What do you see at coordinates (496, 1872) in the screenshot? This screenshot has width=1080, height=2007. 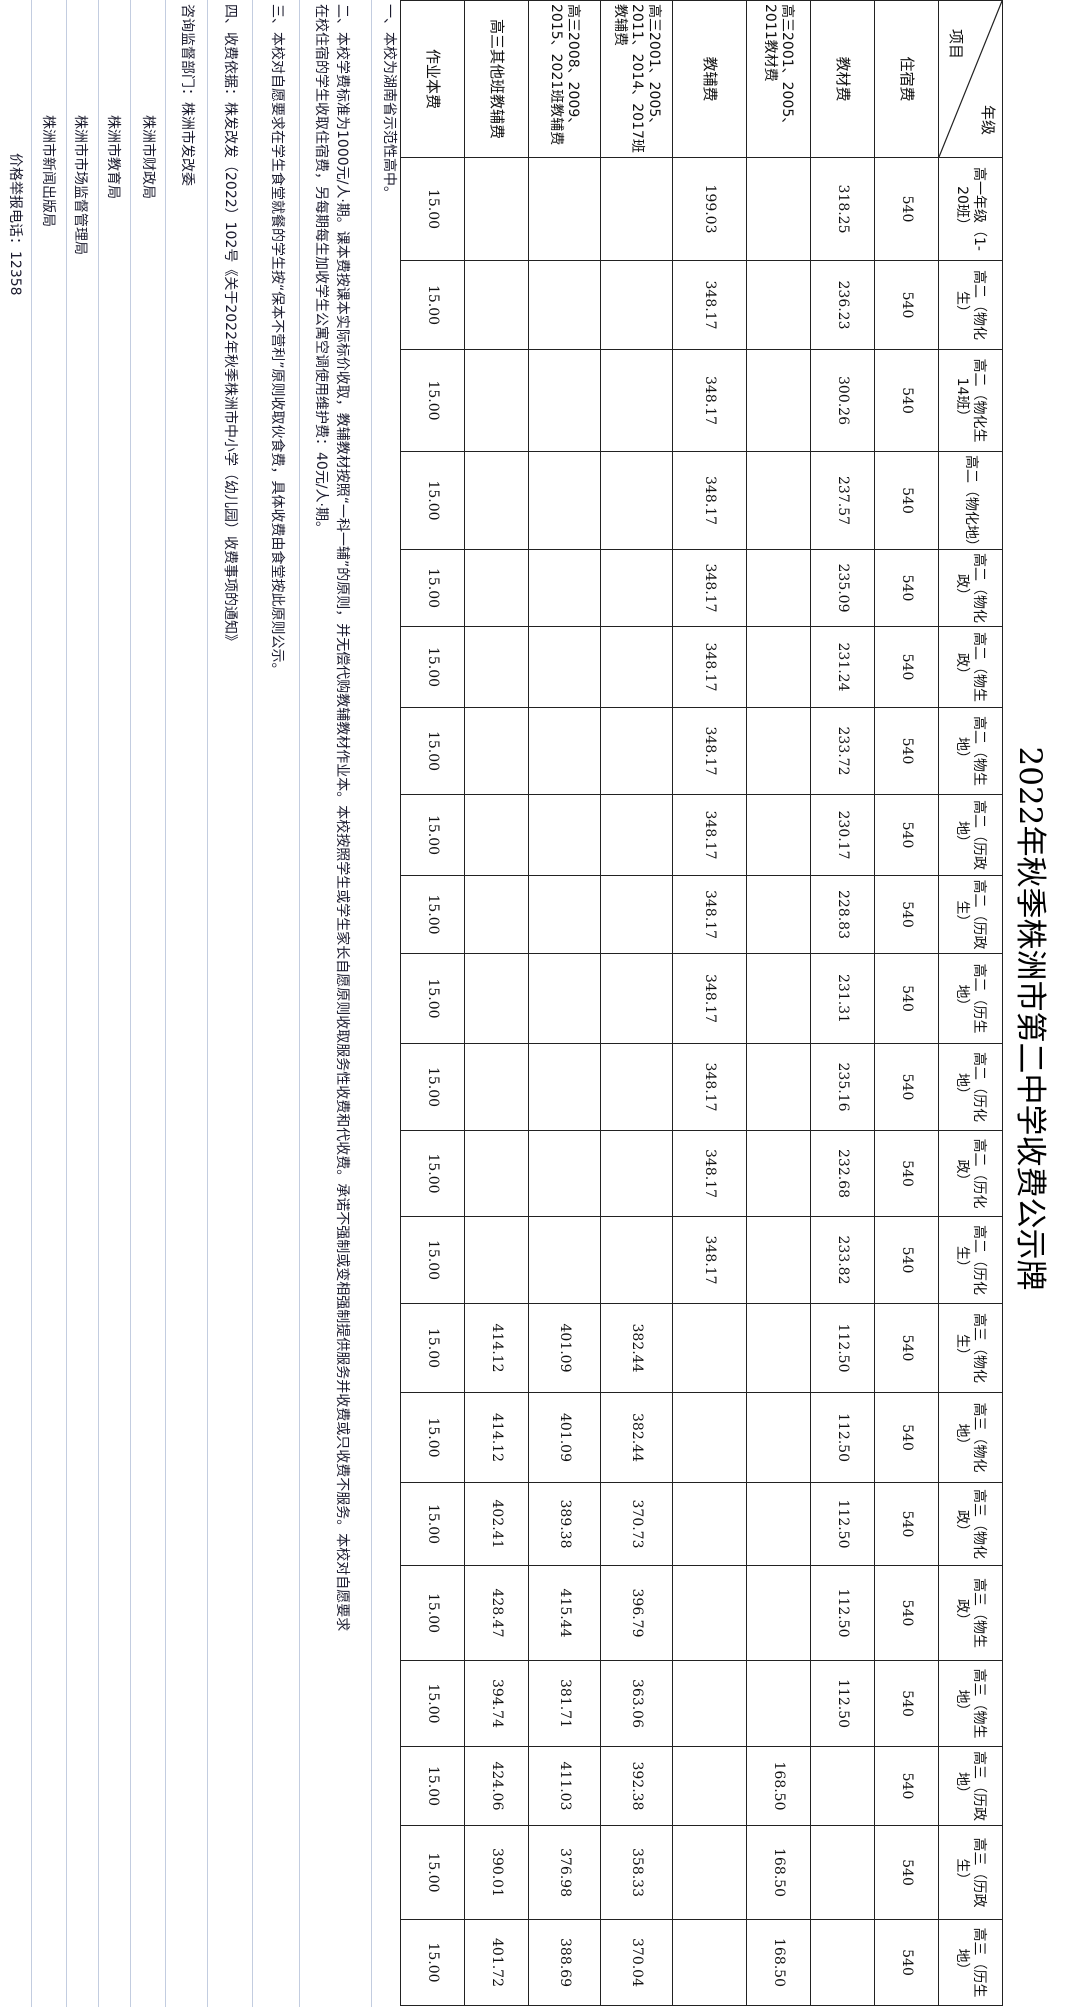 I see `fee-cell: 390.01` at bounding box center [496, 1872].